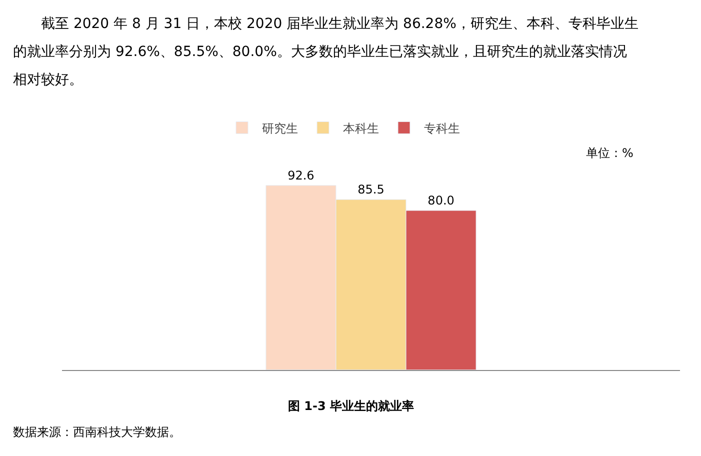  What do you see at coordinates (301, 175) in the screenshot?
I see `data-label: 92.6` at bounding box center [301, 175].